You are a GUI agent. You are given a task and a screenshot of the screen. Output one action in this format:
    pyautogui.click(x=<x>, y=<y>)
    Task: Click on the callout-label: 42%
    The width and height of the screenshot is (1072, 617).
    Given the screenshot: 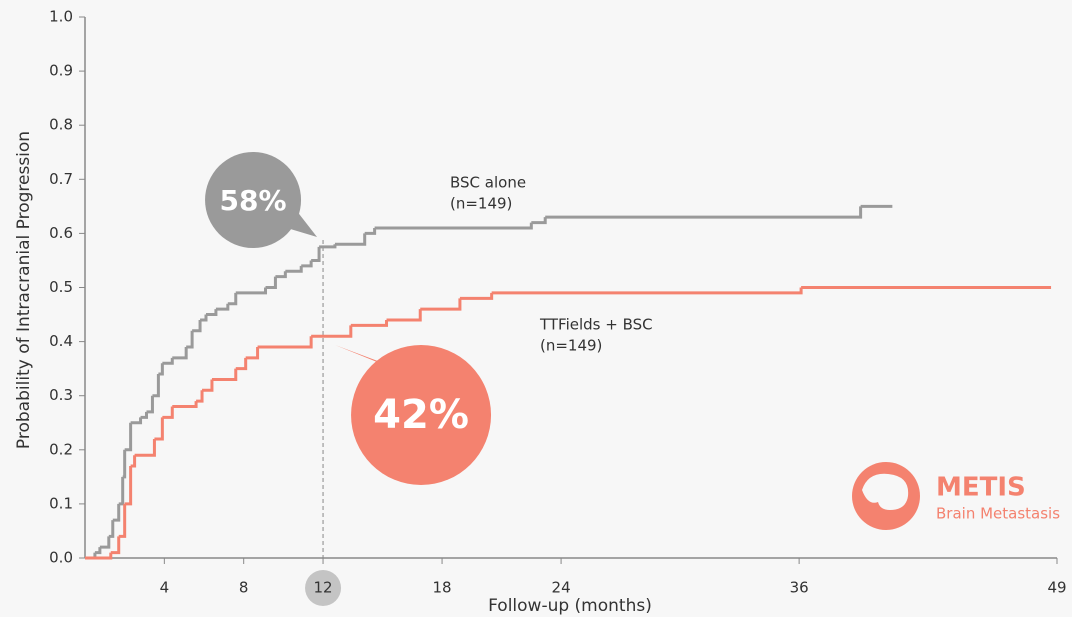 What is the action you would take?
    pyautogui.click(x=421, y=415)
    